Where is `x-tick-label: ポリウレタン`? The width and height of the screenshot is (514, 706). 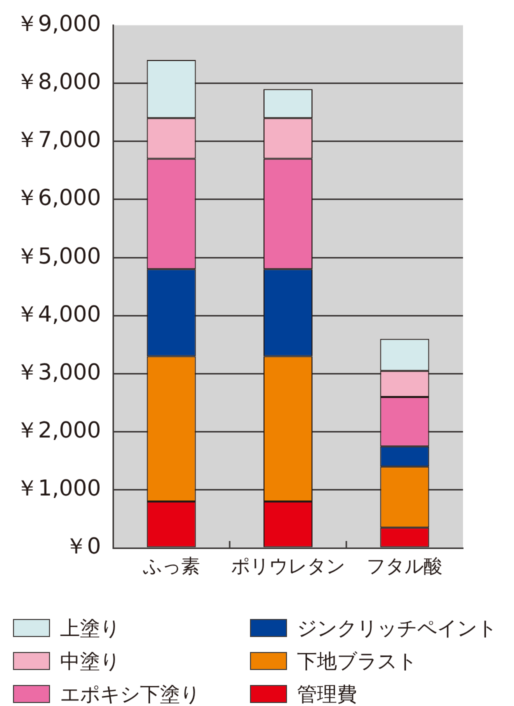 x-tick-label: ポリウレタン is located at coordinates (288, 566).